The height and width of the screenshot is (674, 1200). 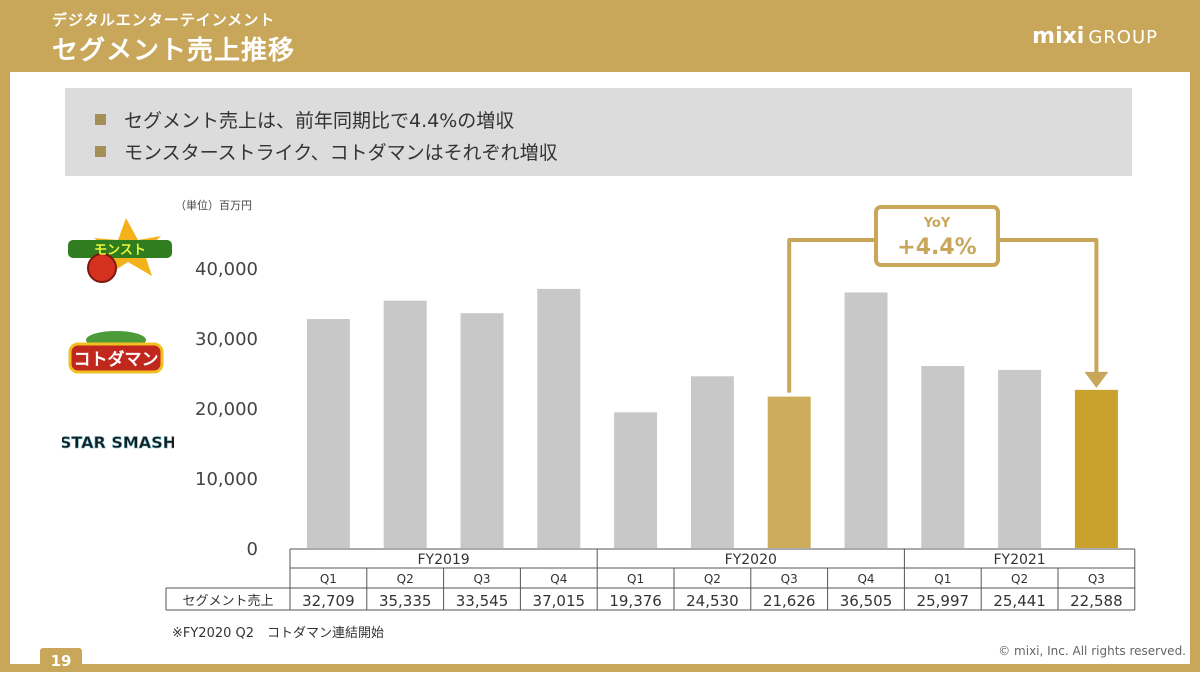 I want to click on kotodaman-logo-text: コトダマン, so click(x=116, y=359).